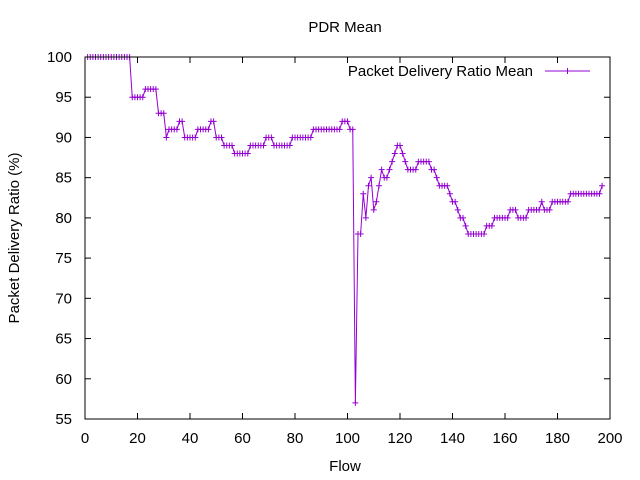 Image resolution: width=640 pixels, height=480 pixels. I want to click on x-tick-label: 40, so click(190, 438).